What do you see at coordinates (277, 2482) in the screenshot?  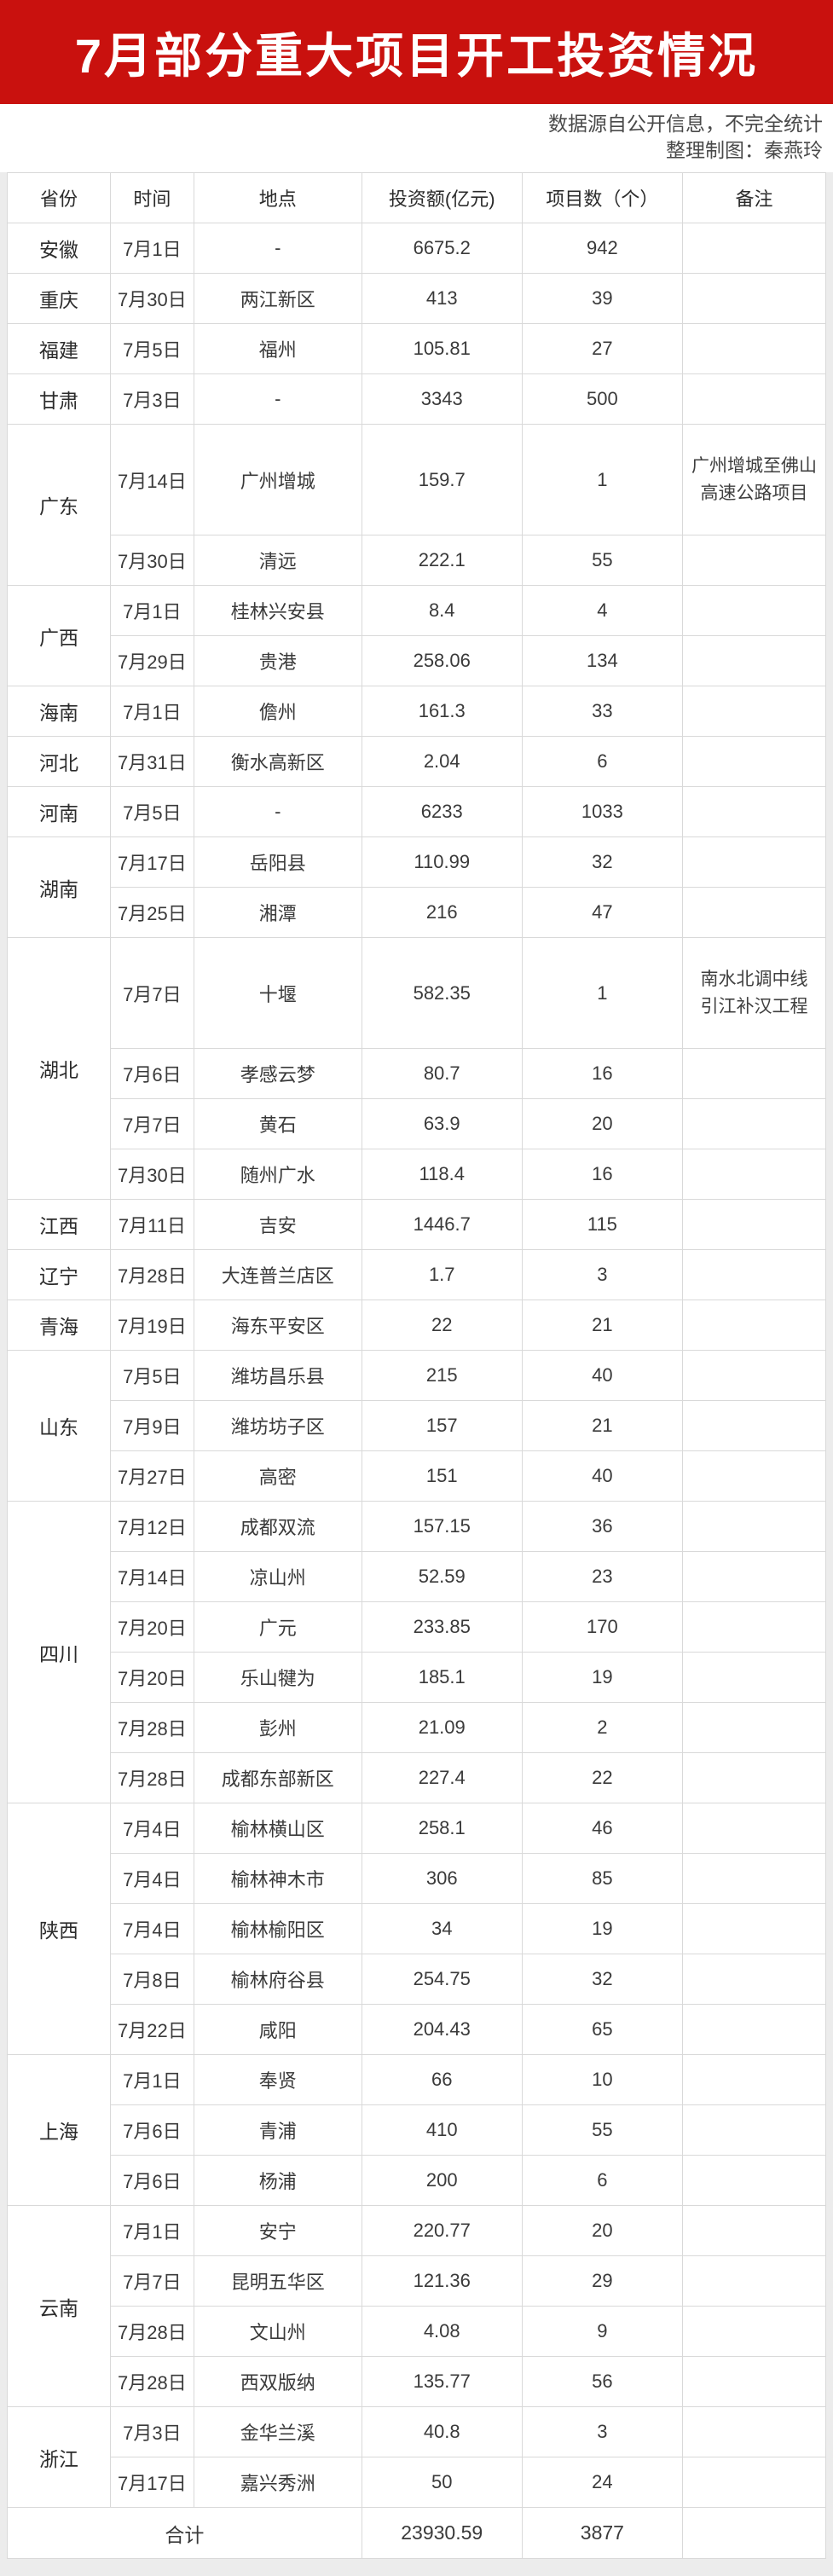 I see `place-cell: 嘉兴秀洲` at bounding box center [277, 2482].